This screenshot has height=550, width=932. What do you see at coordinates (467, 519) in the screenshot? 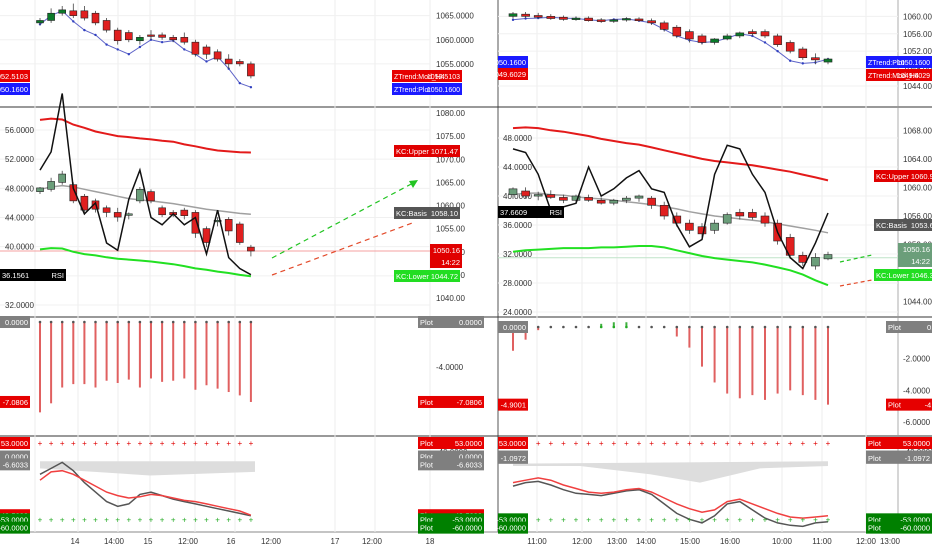
I see `left-osc-tag-value: -53.0000` at bounding box center [467, 519].